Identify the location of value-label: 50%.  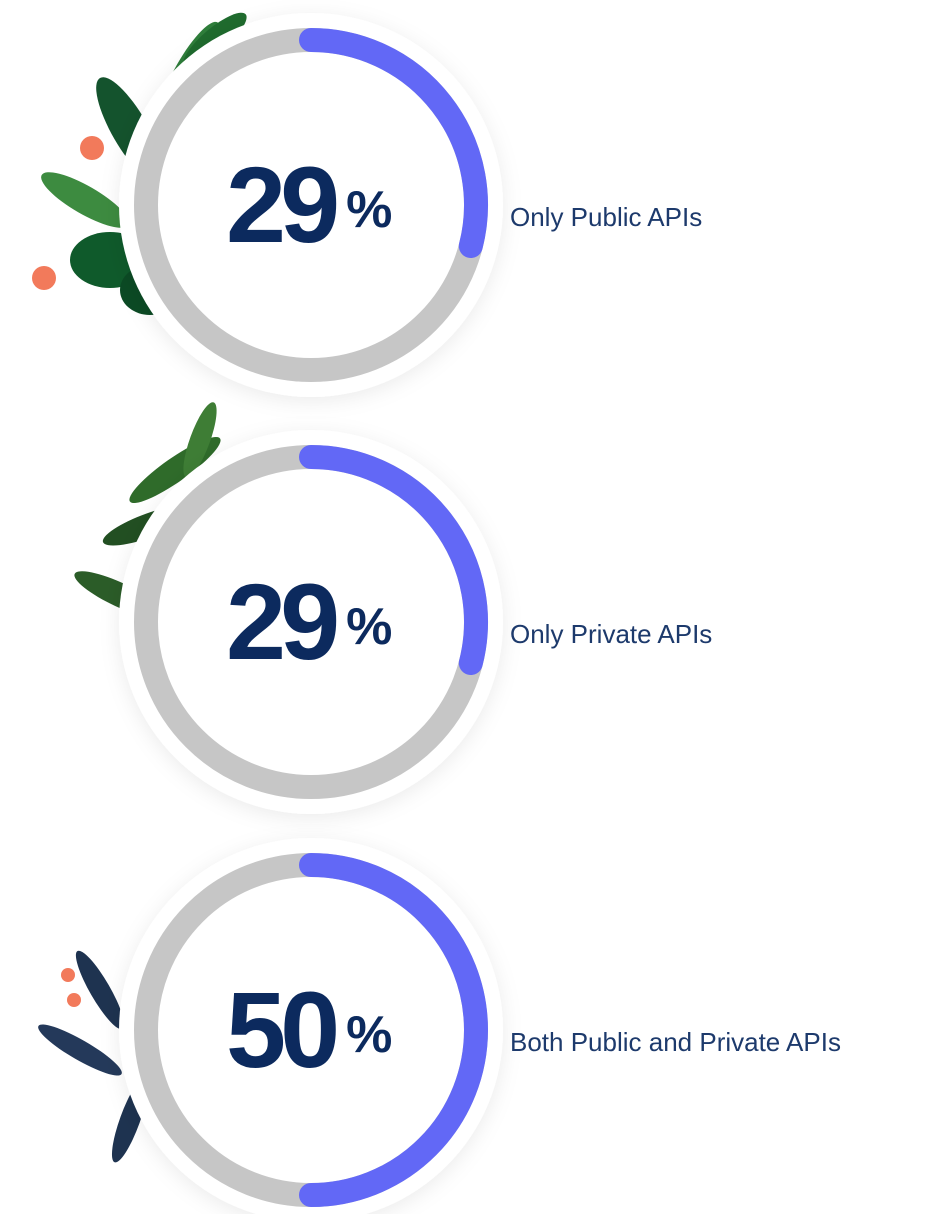
(309, 1029).